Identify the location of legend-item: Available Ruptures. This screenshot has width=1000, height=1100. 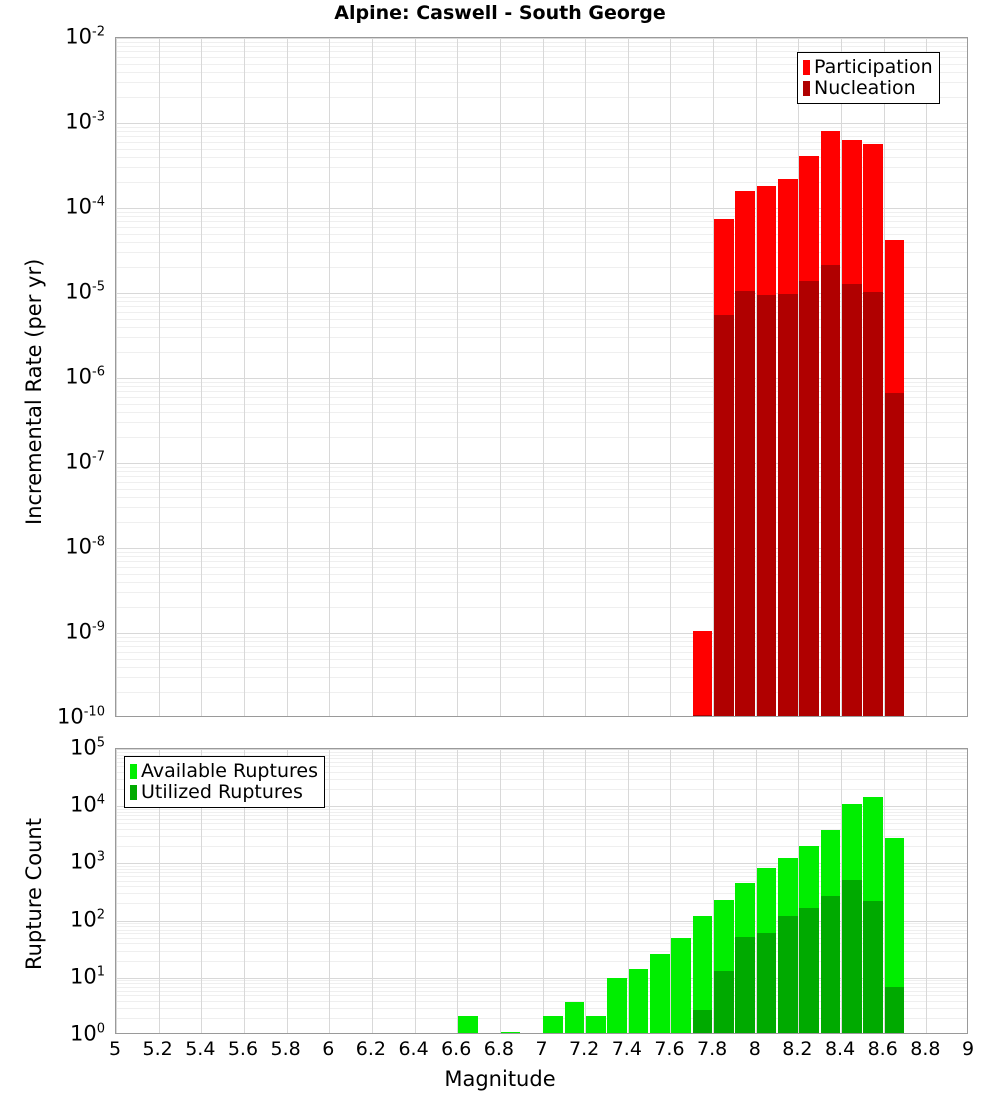
(224, 771).